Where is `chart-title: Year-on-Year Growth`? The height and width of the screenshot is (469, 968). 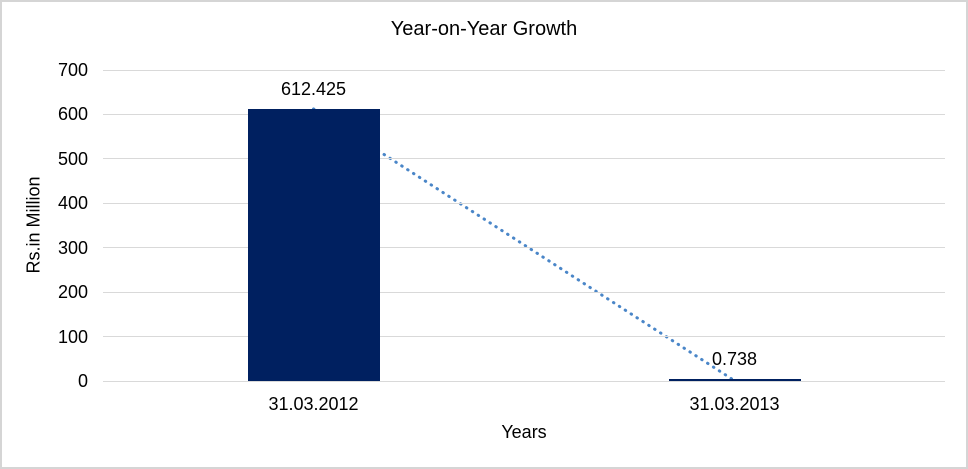
chart-title: Year-on-Year Growth is located at coordinates (484, 29).